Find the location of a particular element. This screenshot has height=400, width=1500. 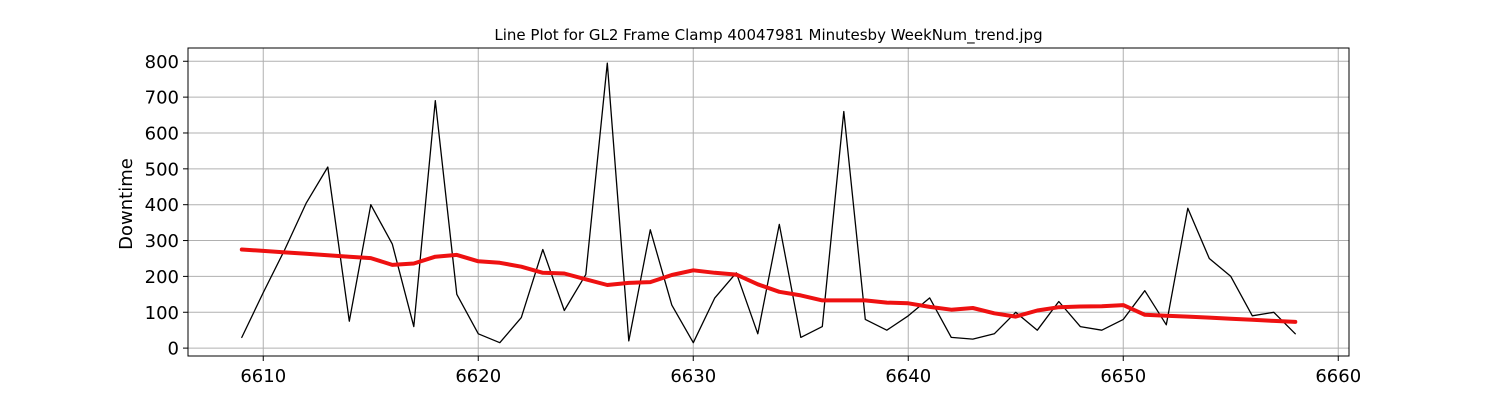

x-tick-label: 6630 is located at coordinates (693, 376).